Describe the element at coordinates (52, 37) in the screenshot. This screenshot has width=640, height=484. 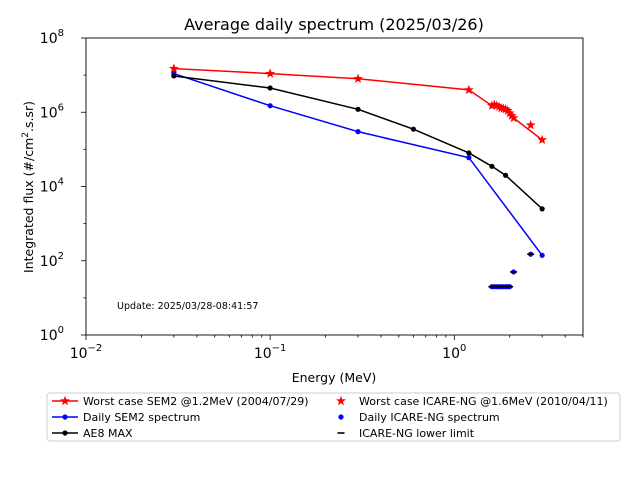
I see `y-tick-label-4: 10⁸` at that location.